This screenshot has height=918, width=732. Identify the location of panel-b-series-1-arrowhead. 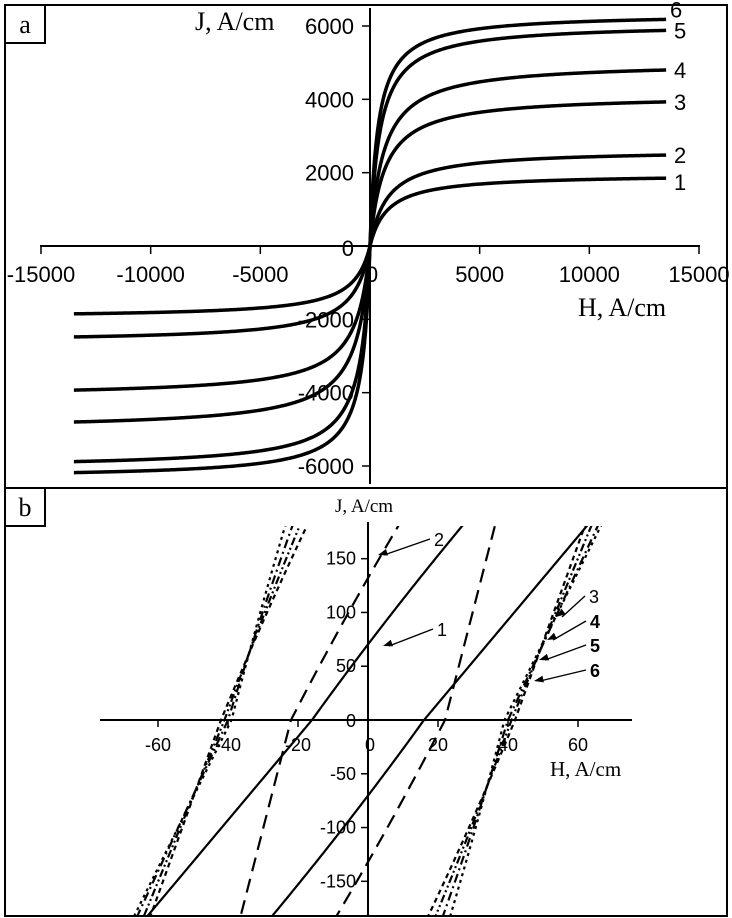
(388, 643).